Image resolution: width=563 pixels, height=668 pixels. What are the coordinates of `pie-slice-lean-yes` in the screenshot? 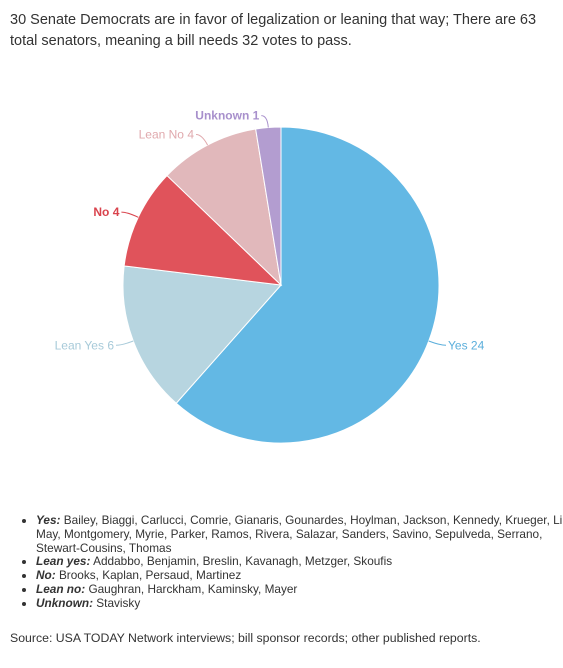 It's located at (202, 334).